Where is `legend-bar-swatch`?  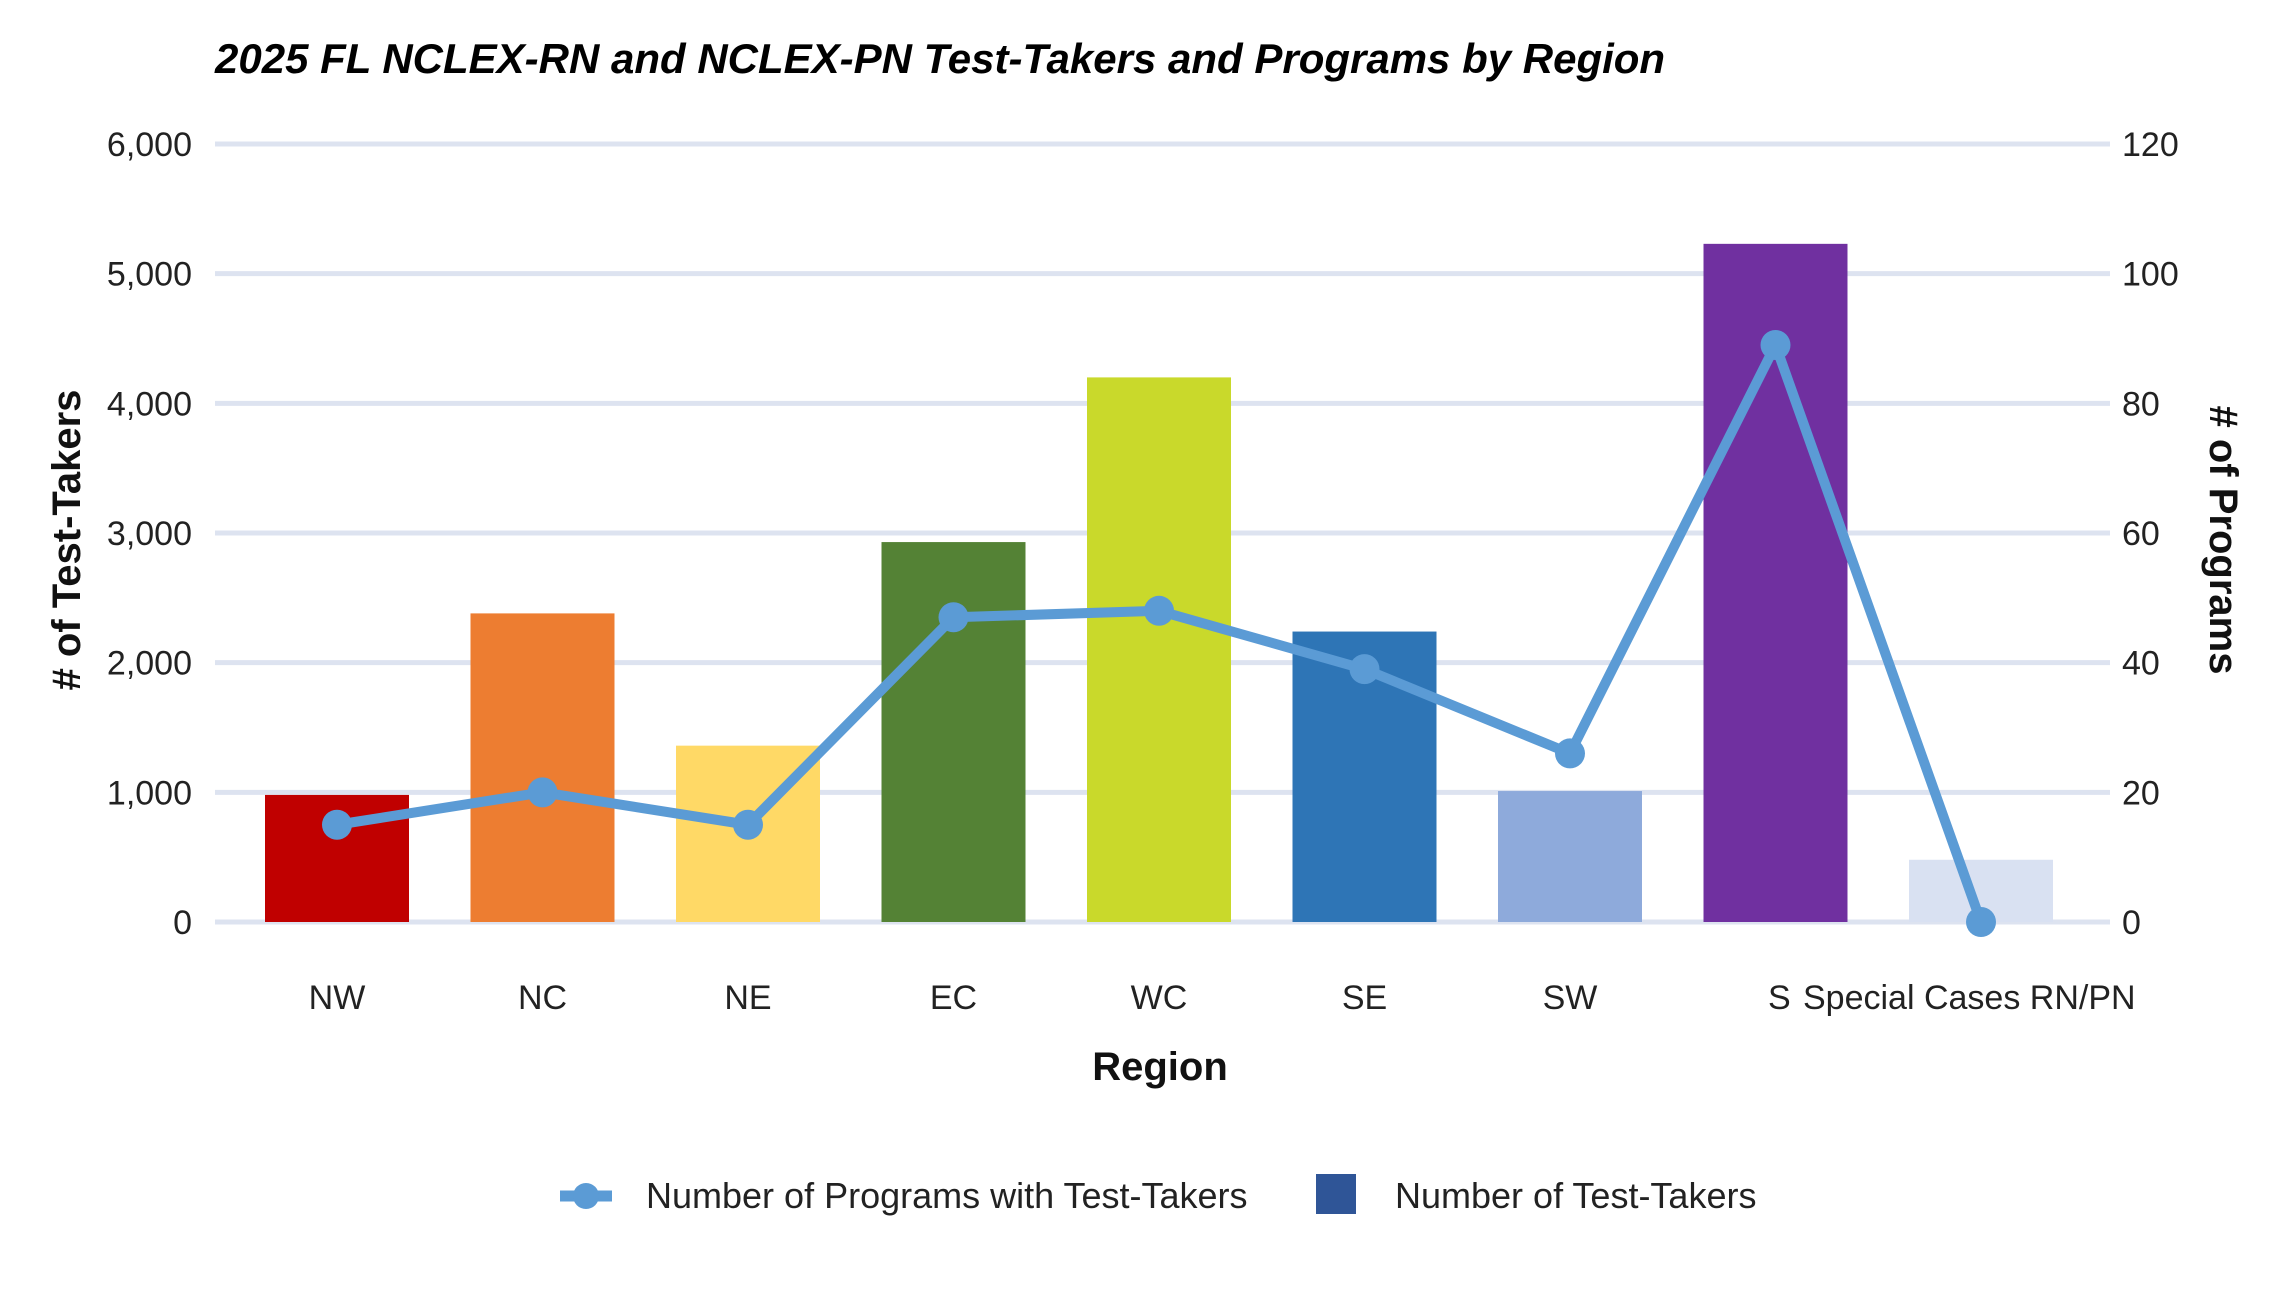
legend-bar-swatch is located at coordinates (1336, 1194).